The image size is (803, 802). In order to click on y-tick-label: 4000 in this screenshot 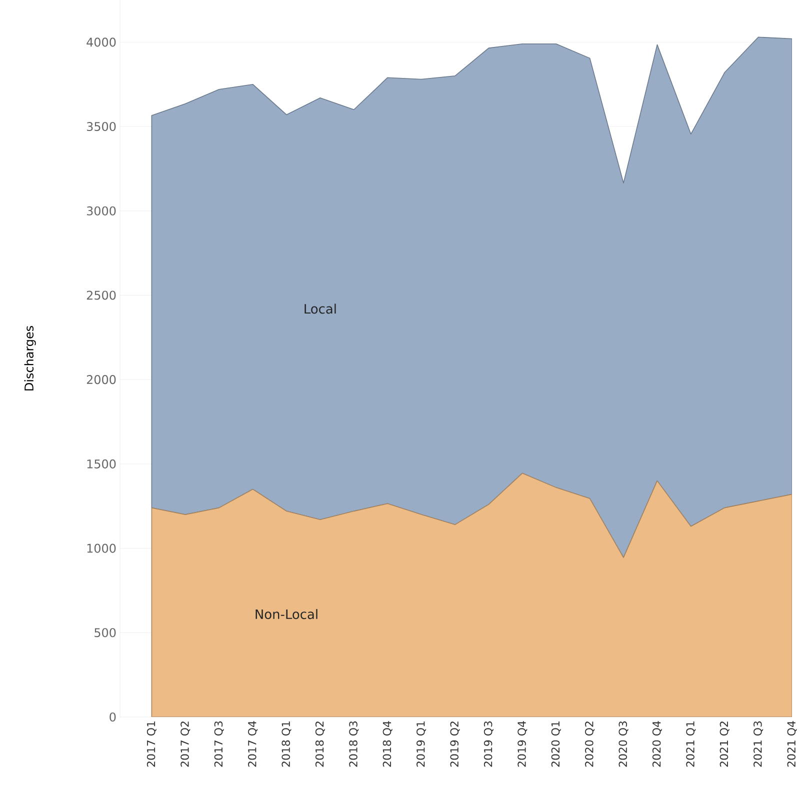, I will do `click(101, 42)`.